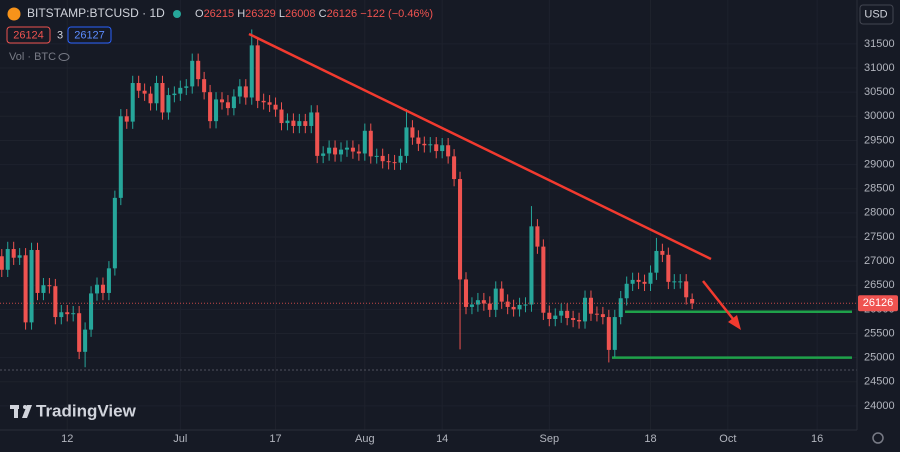  I want to click on bid-box, so click(28, 35).